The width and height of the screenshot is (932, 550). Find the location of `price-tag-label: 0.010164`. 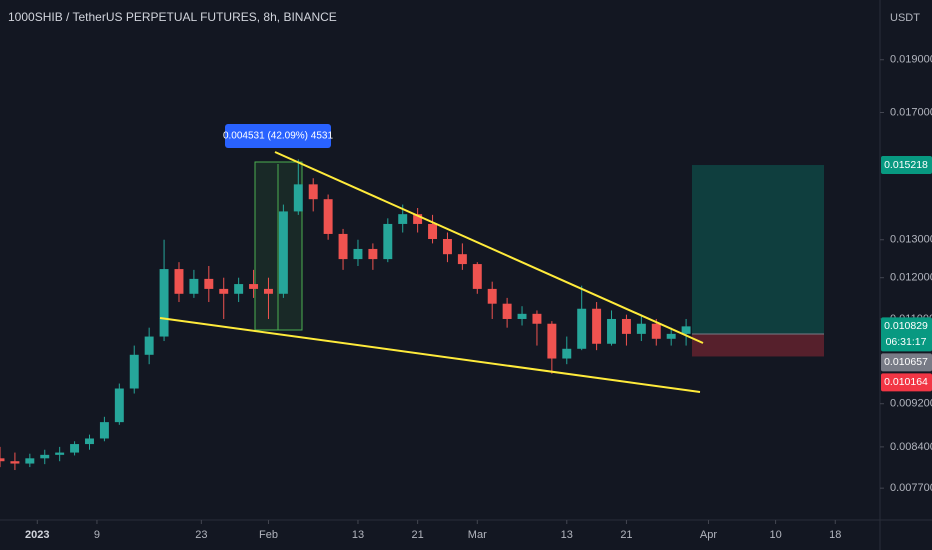

price-tag-label: 0.010164 is located at coordinates (906, 382).